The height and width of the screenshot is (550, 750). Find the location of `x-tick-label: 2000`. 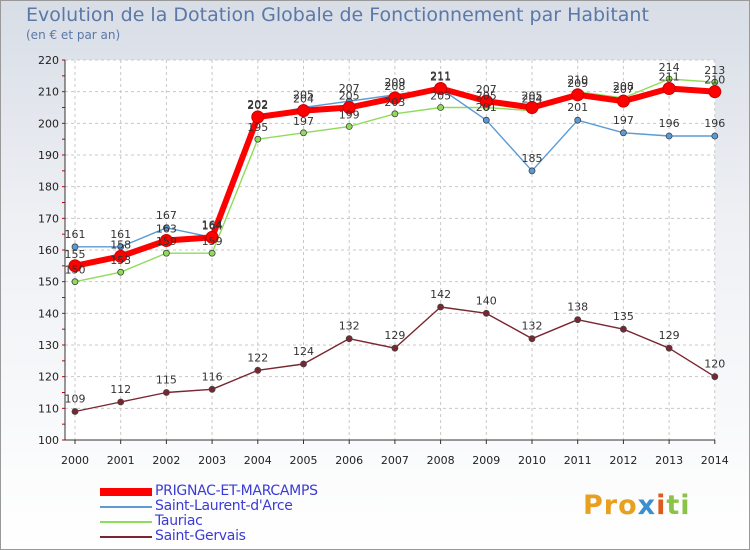

x-tick-label: 2000 is located at coordinates (75, 460).